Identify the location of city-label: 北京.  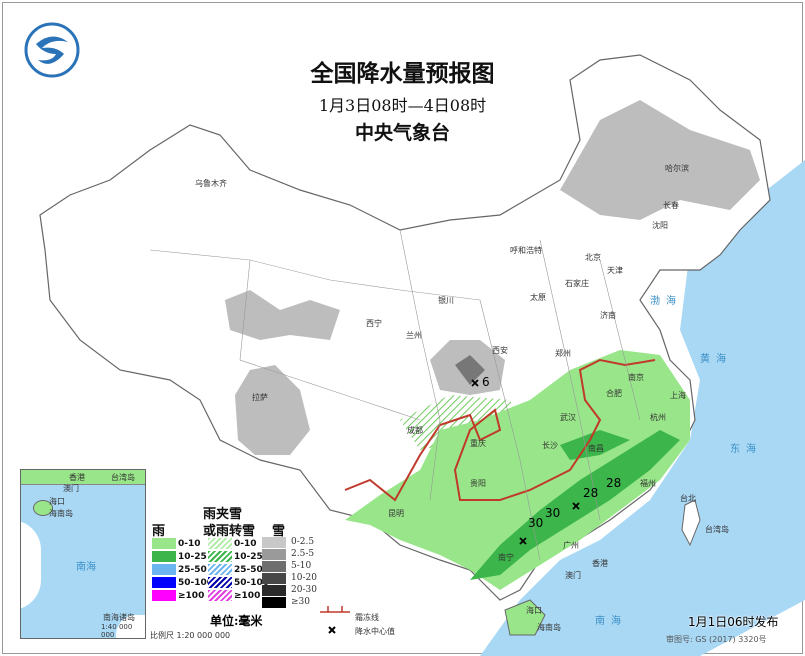
(593, 257).